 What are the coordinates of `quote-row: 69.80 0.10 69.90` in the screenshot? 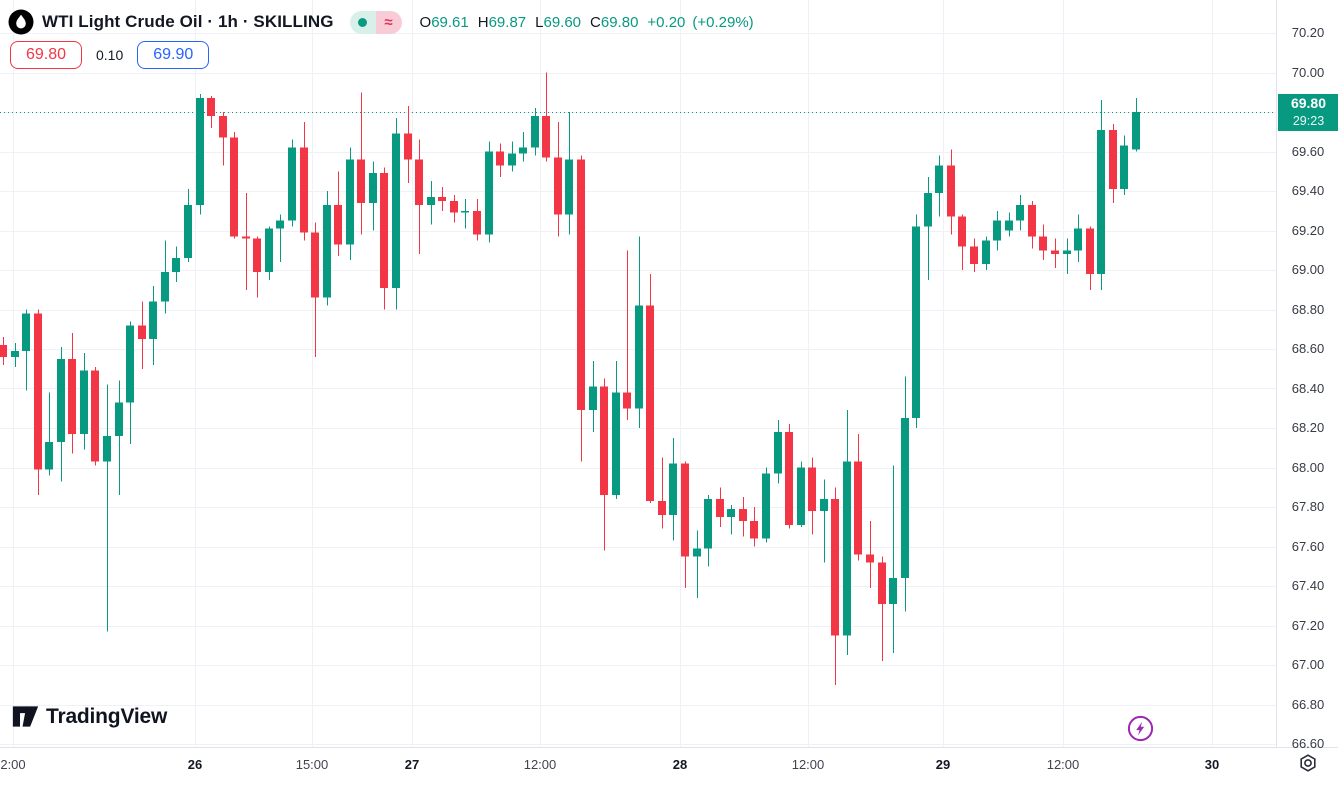 It's located at (110, 55).